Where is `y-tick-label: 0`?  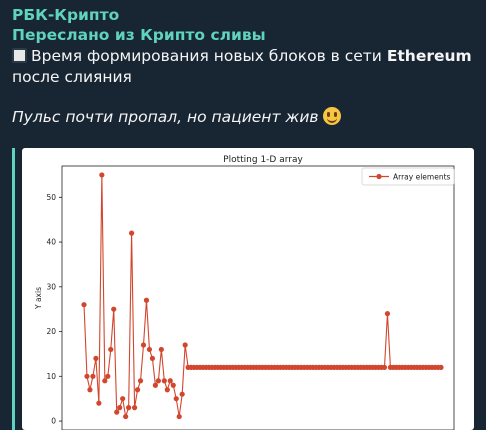
y-tick-label: 0 is located at coordinates (53, 421).